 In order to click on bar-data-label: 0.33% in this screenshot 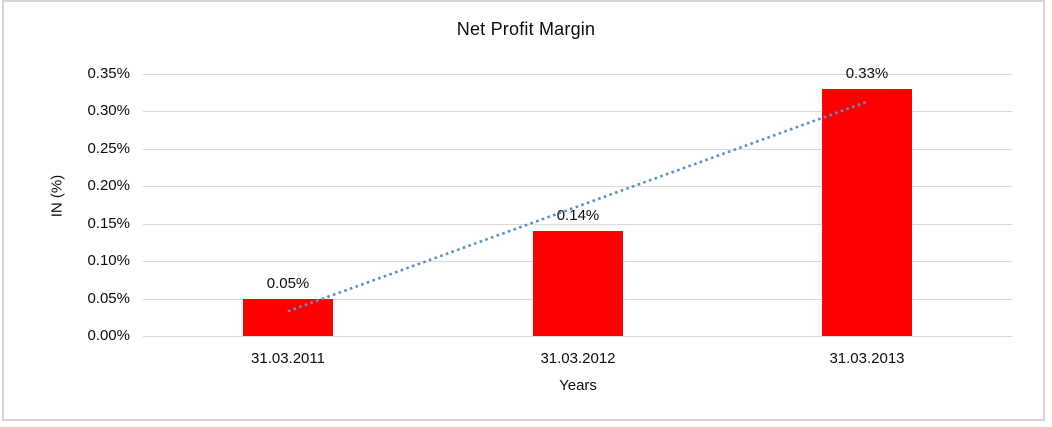, I will do `click(867, 73)`.